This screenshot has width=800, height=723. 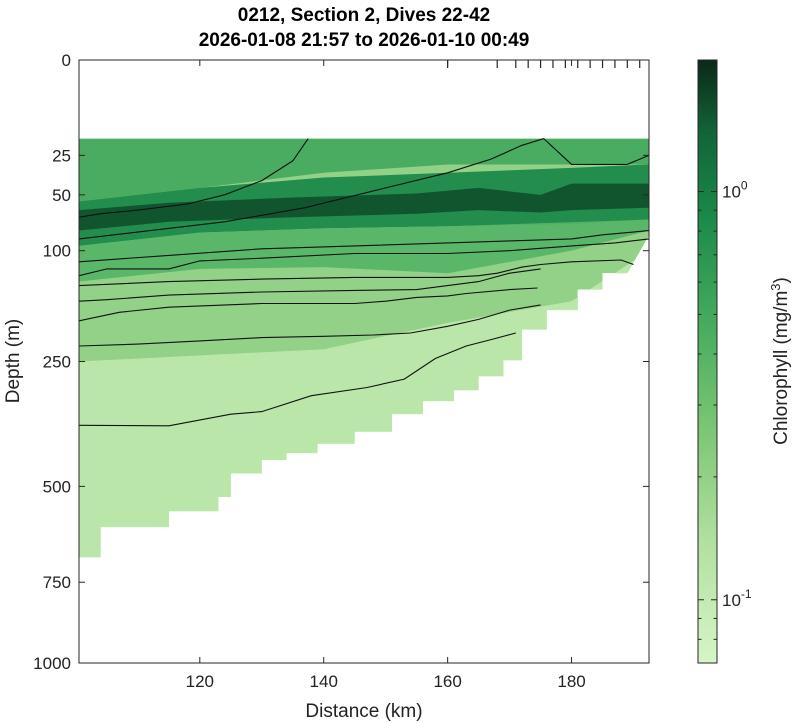 What do you see at coordinates (363, 711) in the screenshot?
I see `x-axis-label: Distance (km)` at bounding box center [363, 711].